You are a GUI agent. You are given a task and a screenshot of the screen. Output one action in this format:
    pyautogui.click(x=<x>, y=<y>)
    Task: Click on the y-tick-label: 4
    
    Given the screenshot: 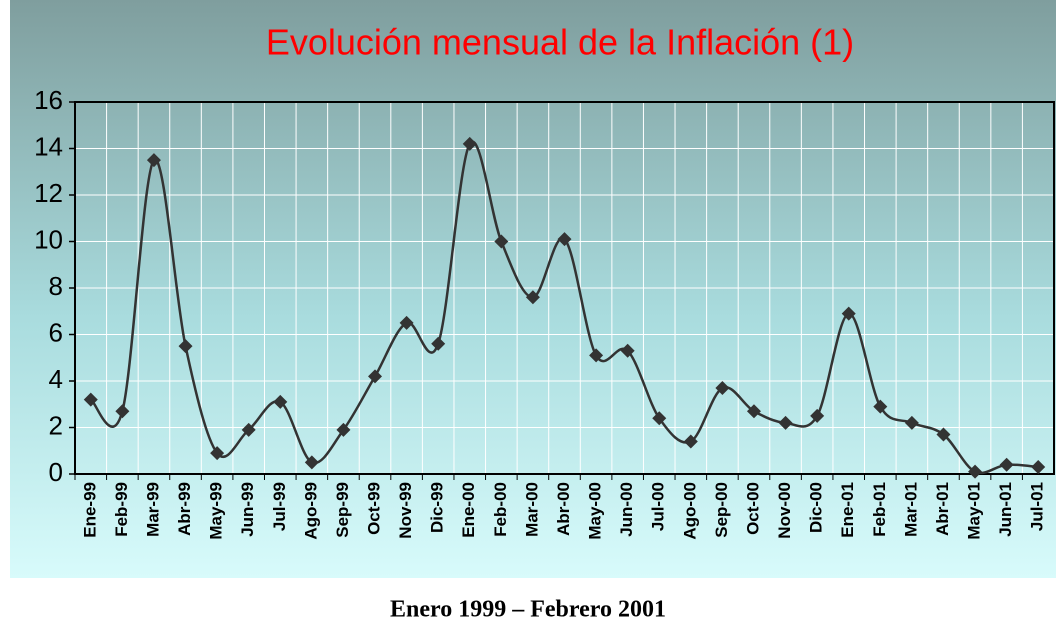 What is the action you would take?
    pyautogui.click(x=56, y=379)
    